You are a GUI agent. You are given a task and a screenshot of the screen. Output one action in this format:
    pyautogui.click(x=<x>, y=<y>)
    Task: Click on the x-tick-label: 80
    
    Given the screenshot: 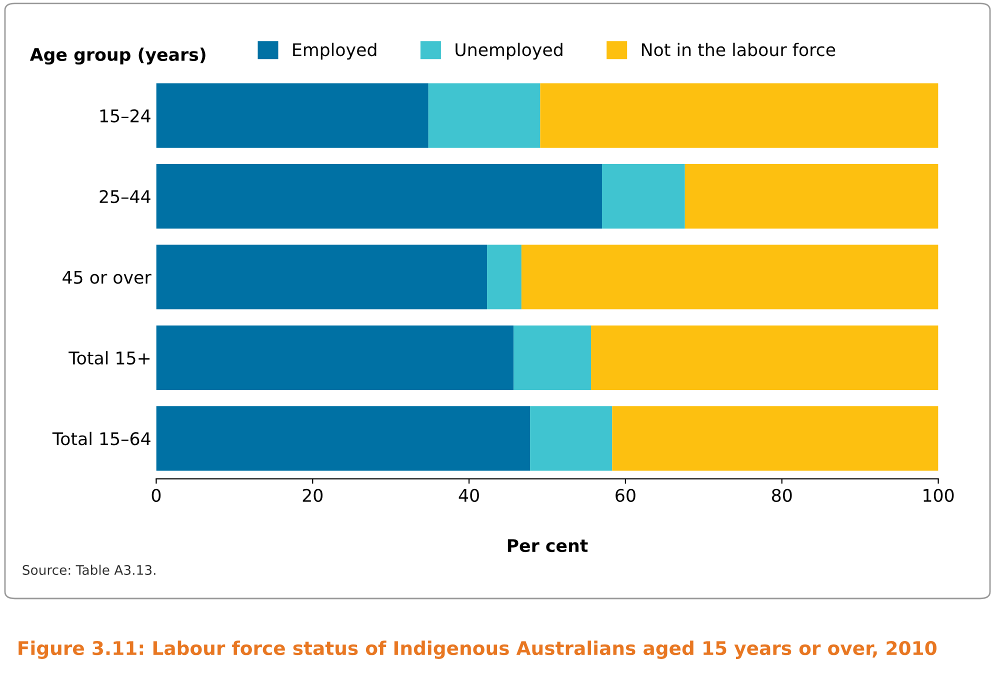 What is the action you would take?
    pyautogui.click(x=782, y=495)
    